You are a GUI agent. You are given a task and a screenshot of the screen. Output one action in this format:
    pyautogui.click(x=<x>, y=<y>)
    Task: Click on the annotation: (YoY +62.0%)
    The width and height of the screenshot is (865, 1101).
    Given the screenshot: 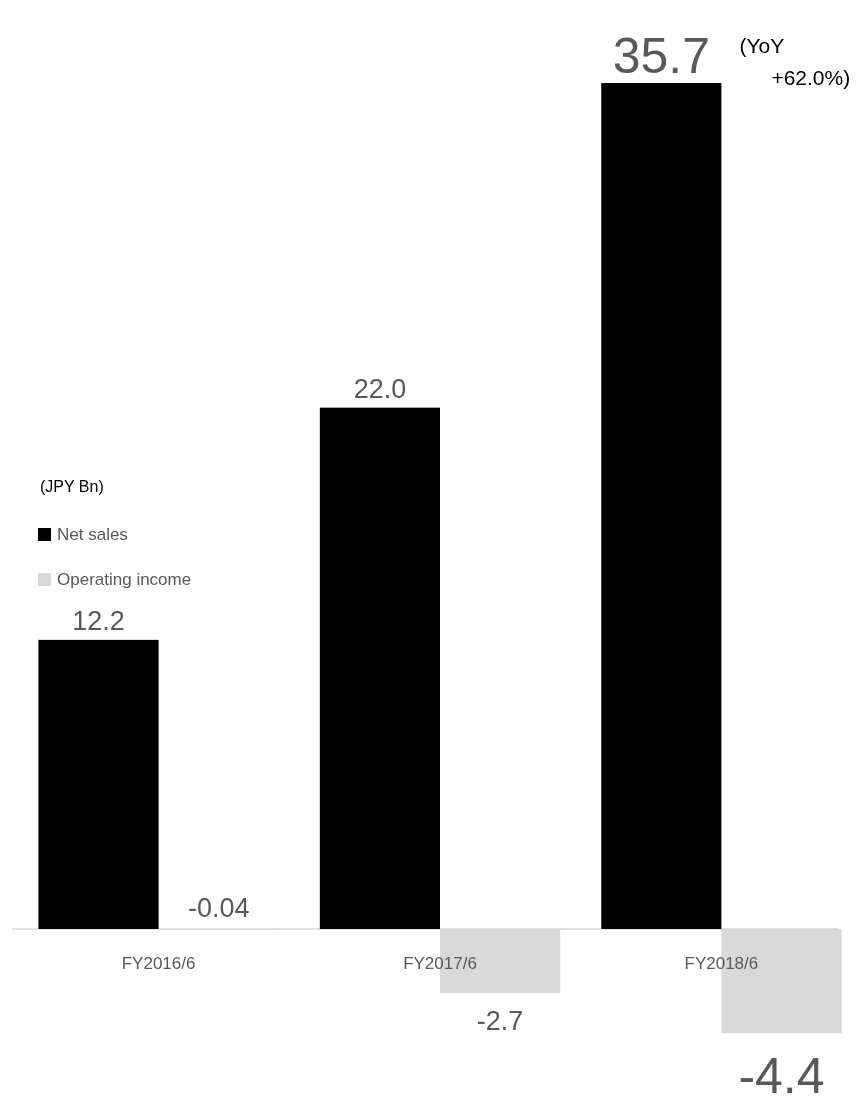 What is the action you would take?
    pyautogui.click(x=795, y=61)
    